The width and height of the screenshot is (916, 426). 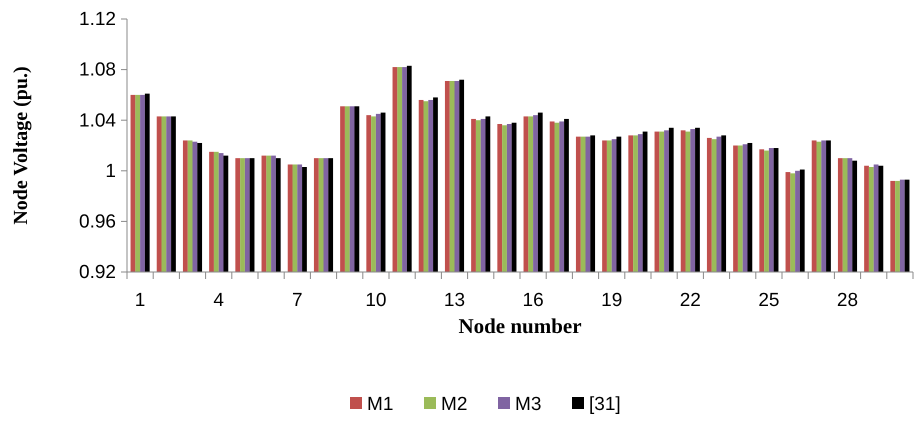 What do you see at coordinates (97, 121) in the screenshot?
I see `y-tick-label: 1.04` at bounding box center [97, 121].